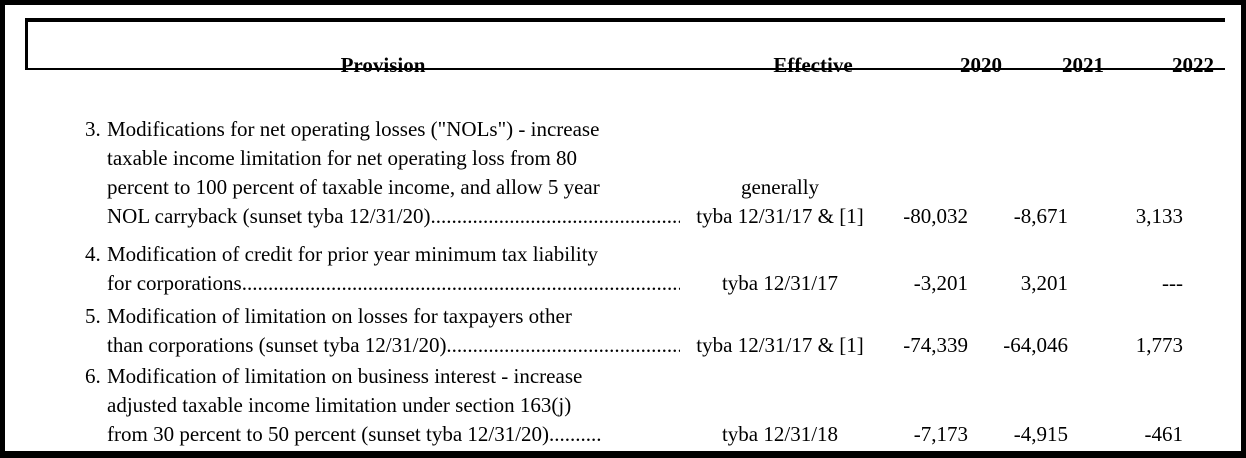 The image size is (1246, 458). What do you see at coordinates (981, 65) in the screenshot?
I see `column-header-2020: 2020` at bounding box center [981, 65].